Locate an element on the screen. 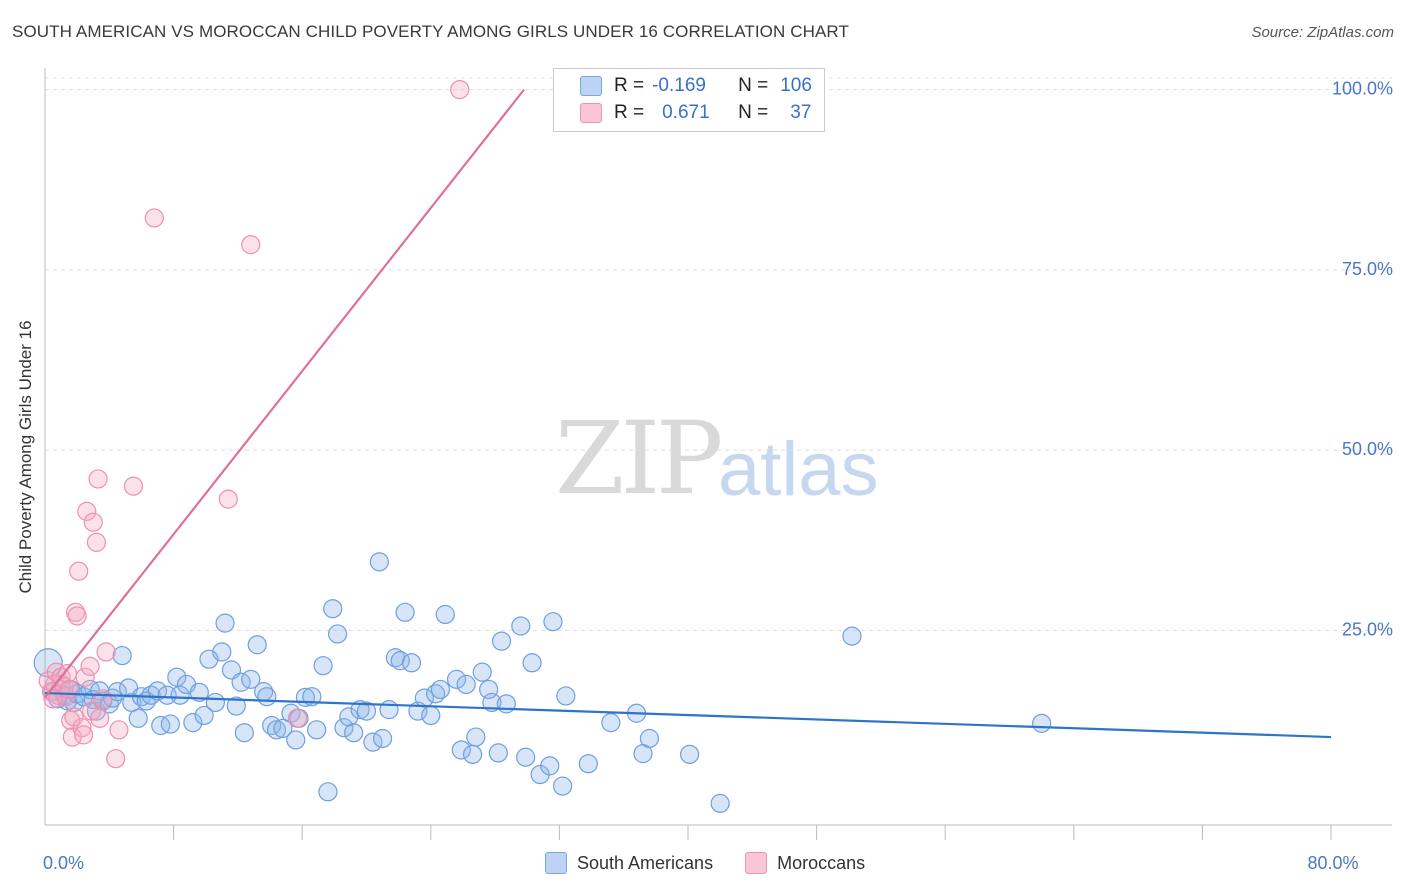  legend-label-moroccans: Moroccans is located at coordinates (821, 862).